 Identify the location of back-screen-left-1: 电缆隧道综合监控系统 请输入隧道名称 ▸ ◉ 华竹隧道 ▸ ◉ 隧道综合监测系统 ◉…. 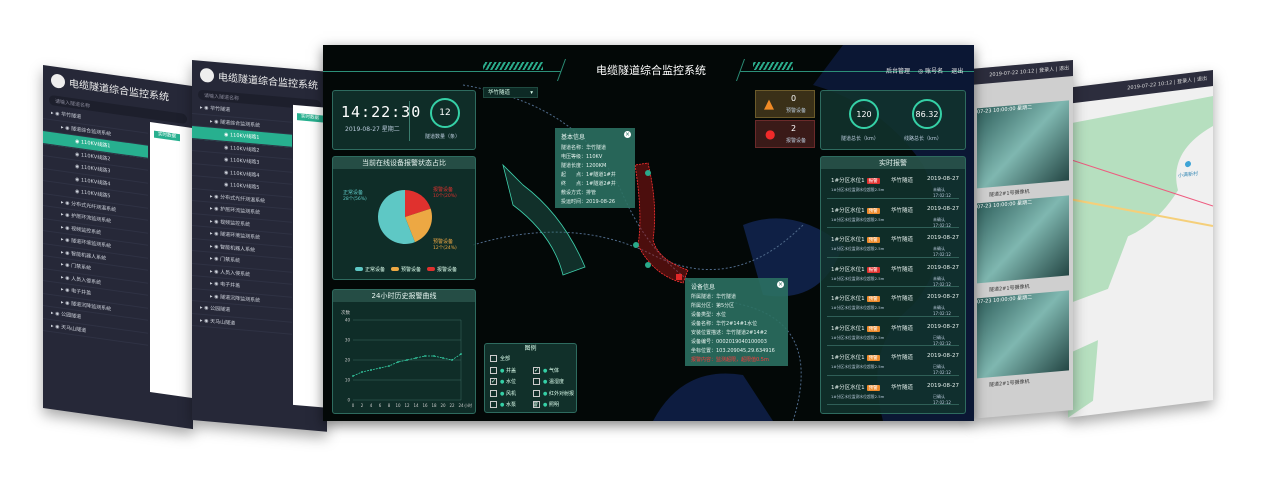
(118, 247).